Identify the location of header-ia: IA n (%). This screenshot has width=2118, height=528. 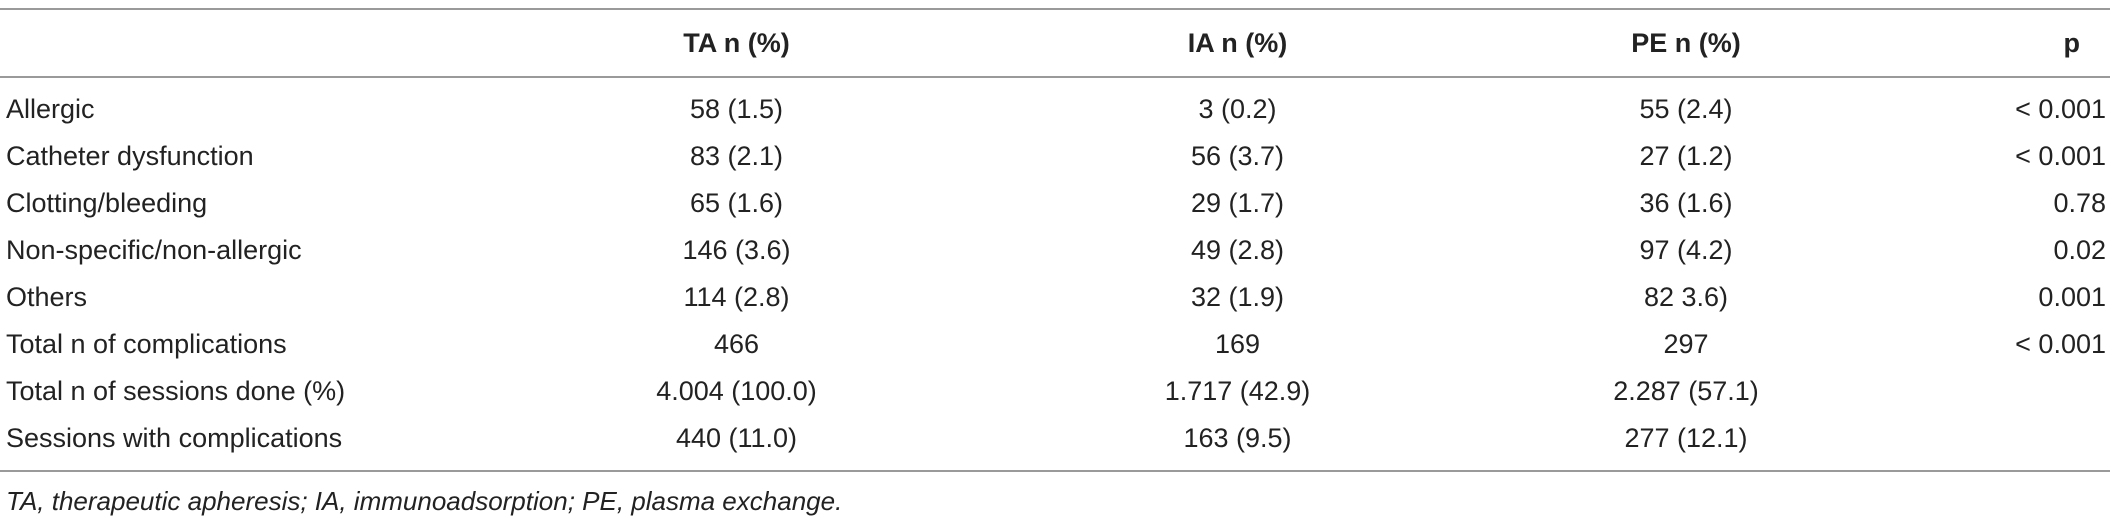
(1237, 42).